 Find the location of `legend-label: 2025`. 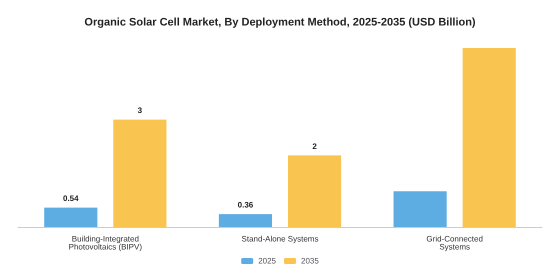

legend-label: 2025 is located at coordinates (267, 261).